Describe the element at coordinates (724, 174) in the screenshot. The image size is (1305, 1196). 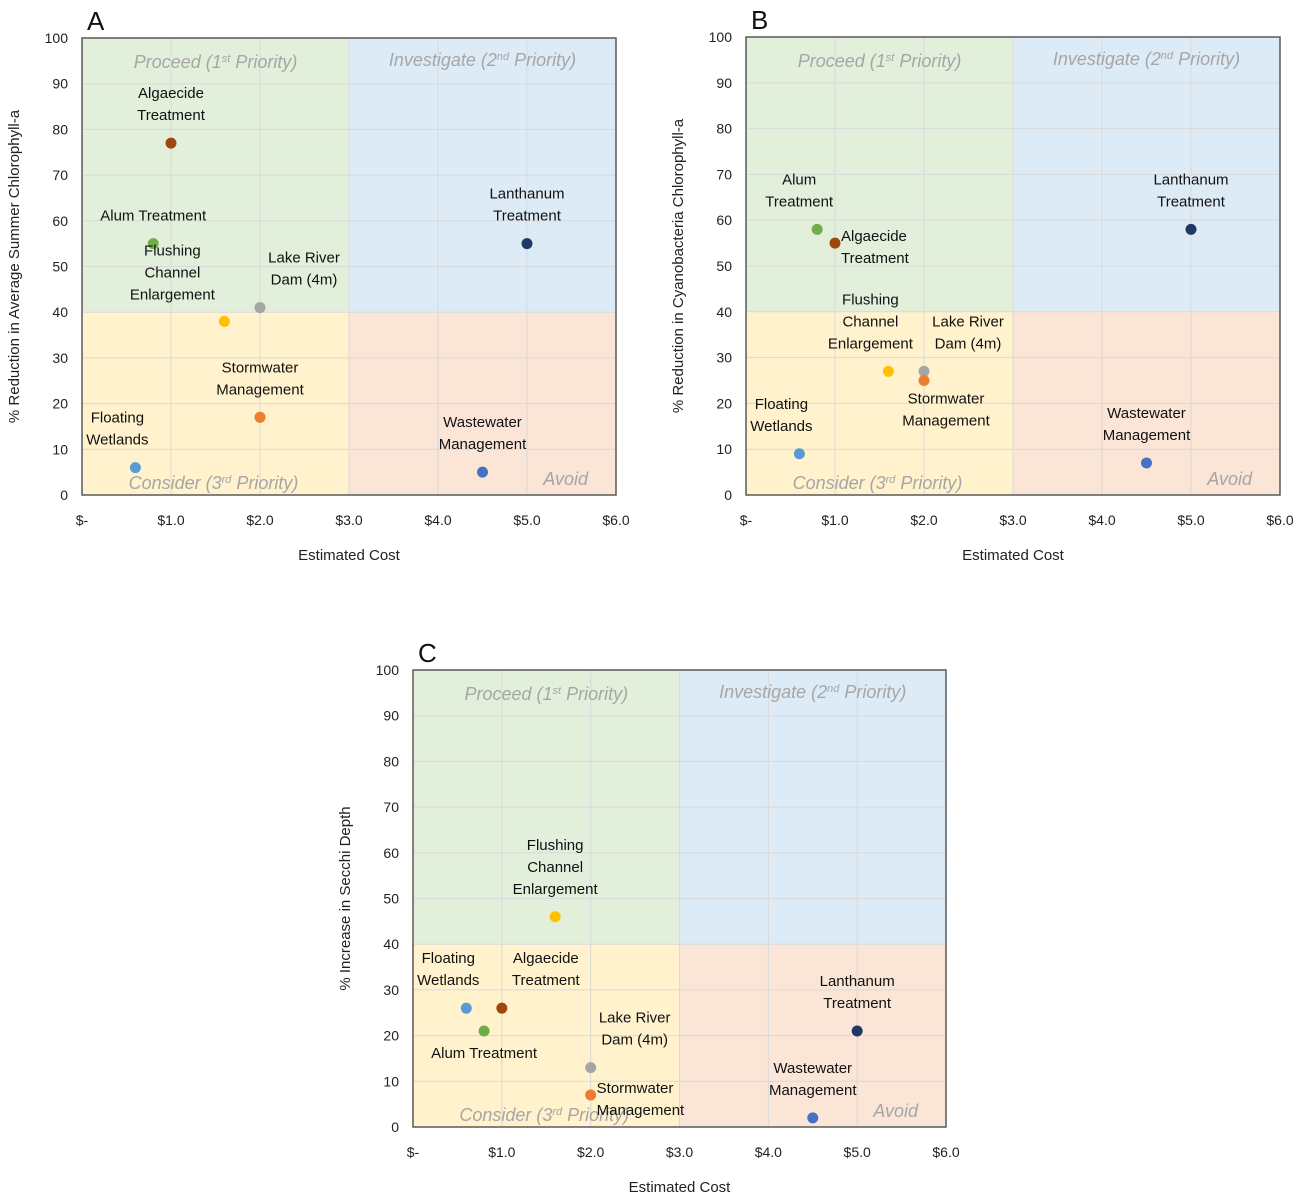
I see `y-tick-label: 70` at that location.